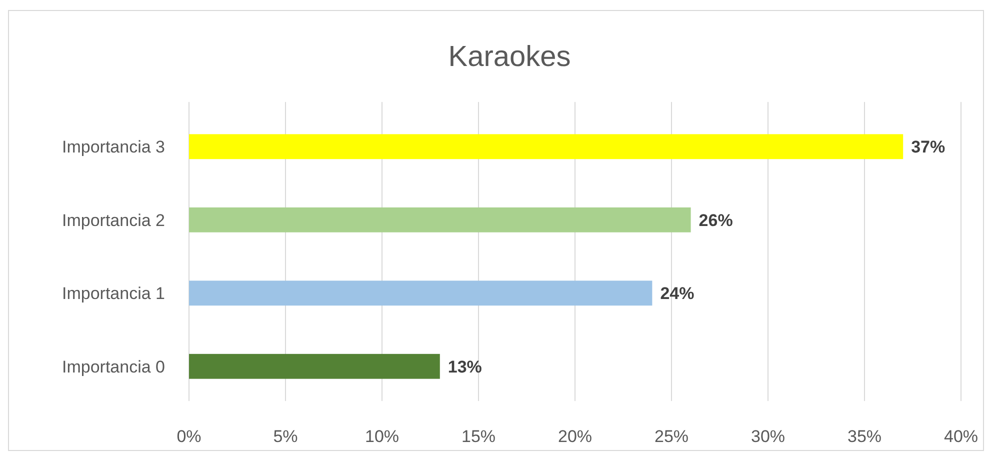  I want to click on y-tick-label: Importancia 0, so click(113, 366).